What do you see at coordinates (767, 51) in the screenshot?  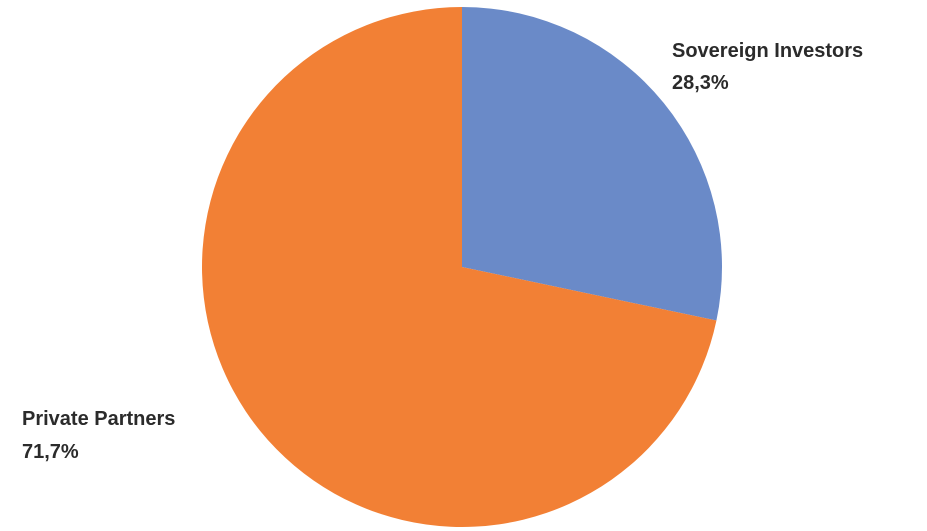 I see `slice-label-sovereign-investors: Sovereign Investors` at bounding box center [767, 51].